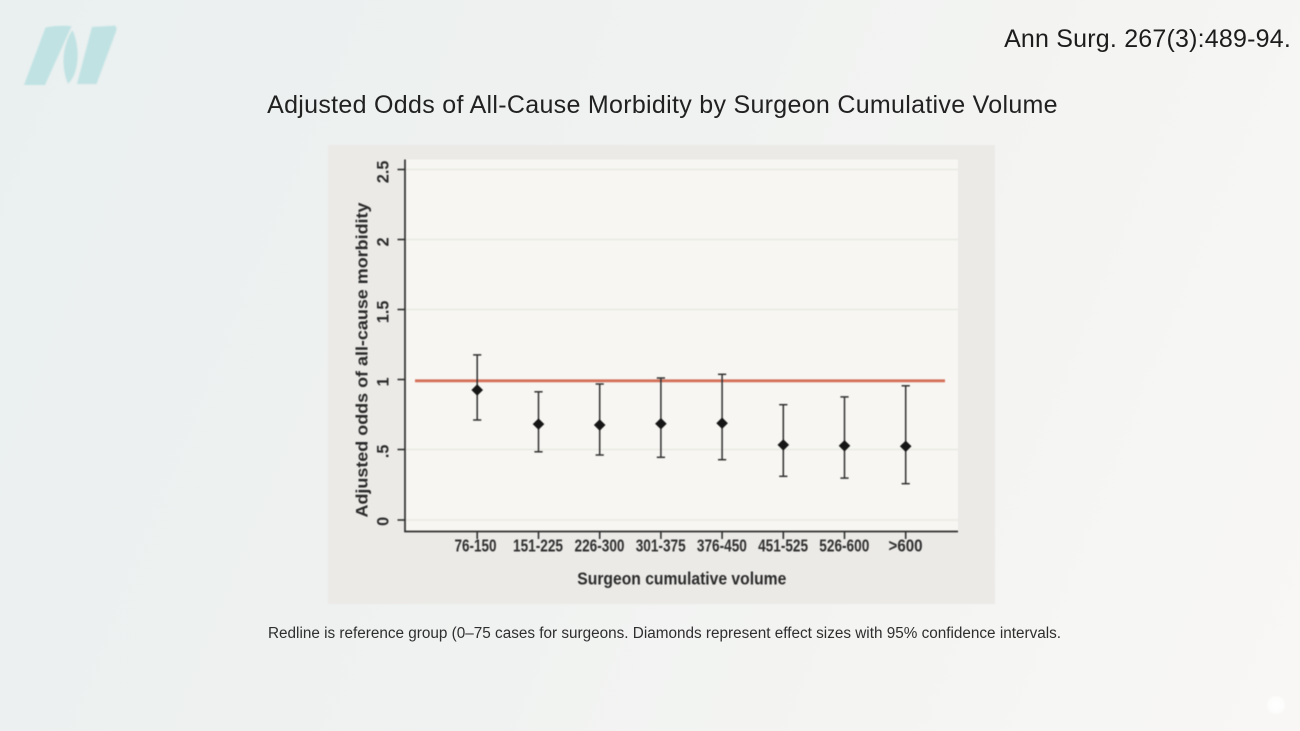  Describe the element at coordinates (476, 546) in the screenshot. I see `svg-text: 76-150` at that location.